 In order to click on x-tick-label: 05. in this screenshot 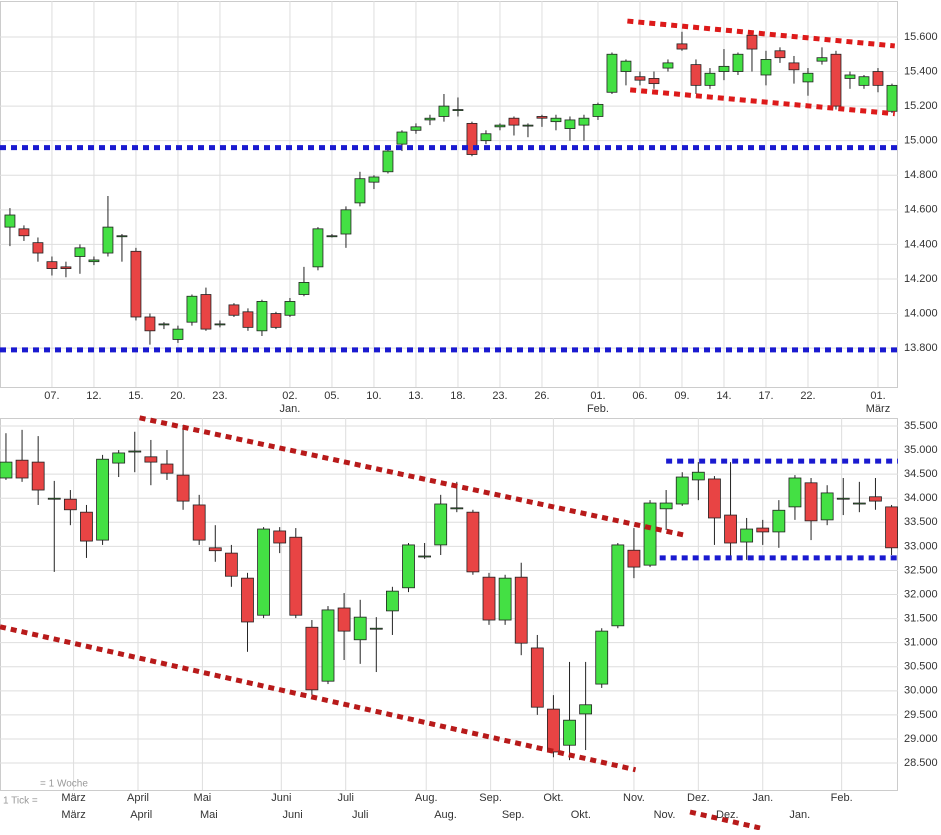, I will do `click(331, 396)`.